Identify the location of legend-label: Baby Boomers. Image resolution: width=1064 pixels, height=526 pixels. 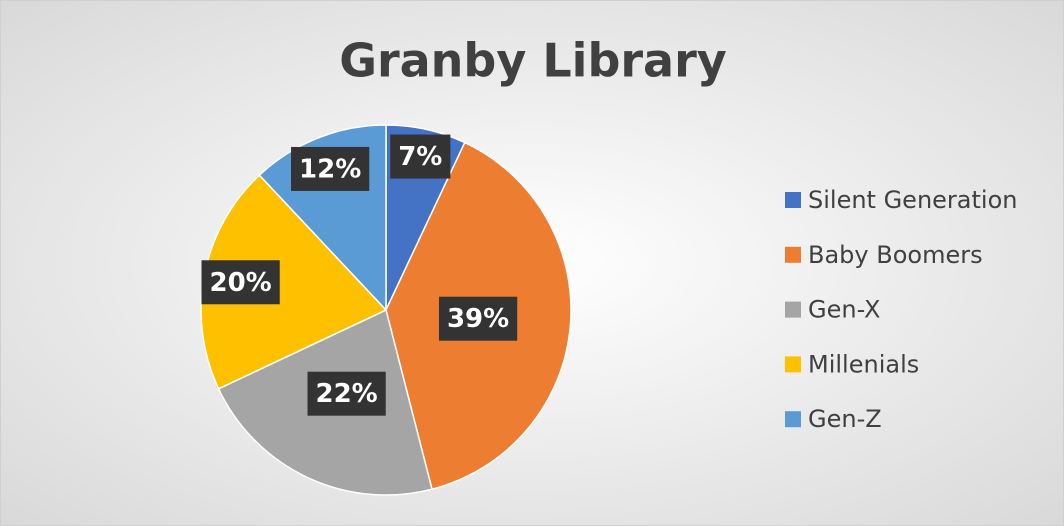
(895, 255).